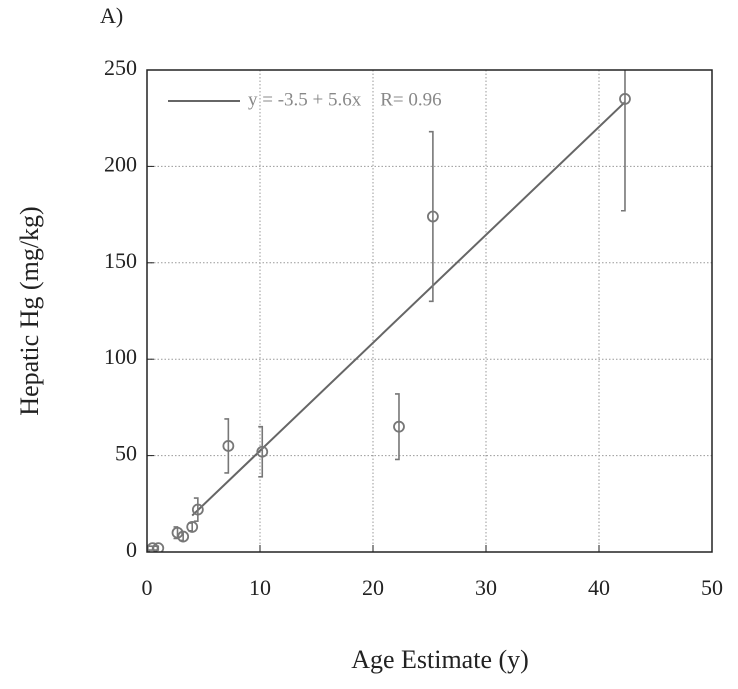 This screenshot has width=738, height=689. What do you see at coordinates (147, 587) in the screenshot?
I see `x-tick-label: 0` at bounding box center [147, 587].